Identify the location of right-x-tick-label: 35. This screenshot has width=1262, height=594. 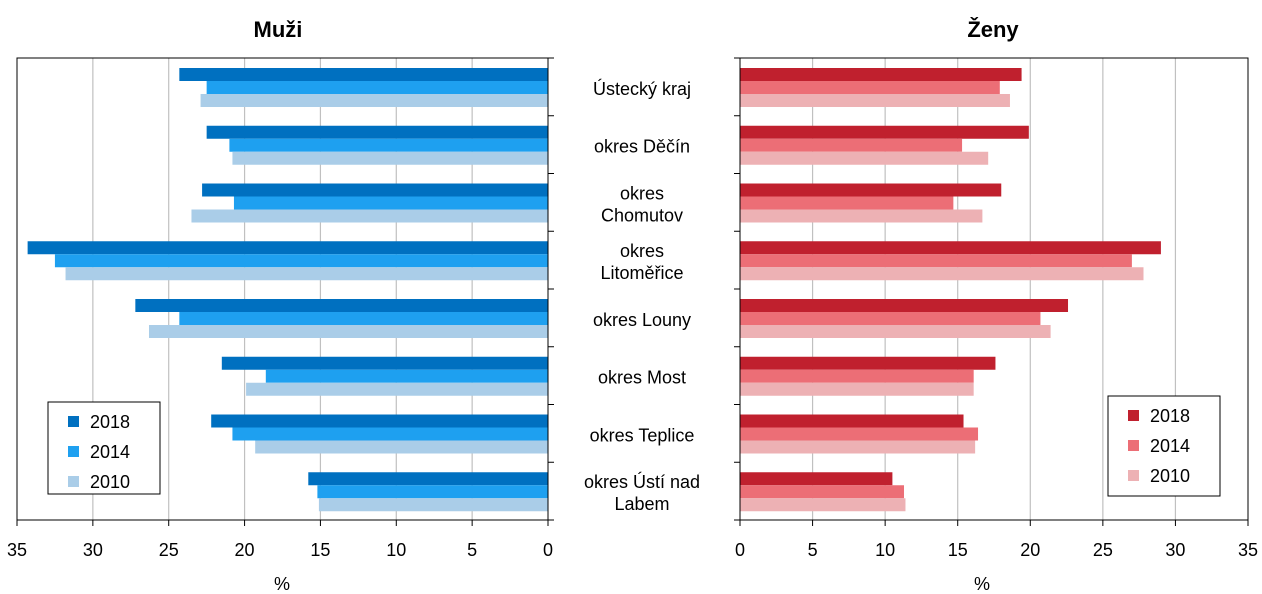
(1248, 550).